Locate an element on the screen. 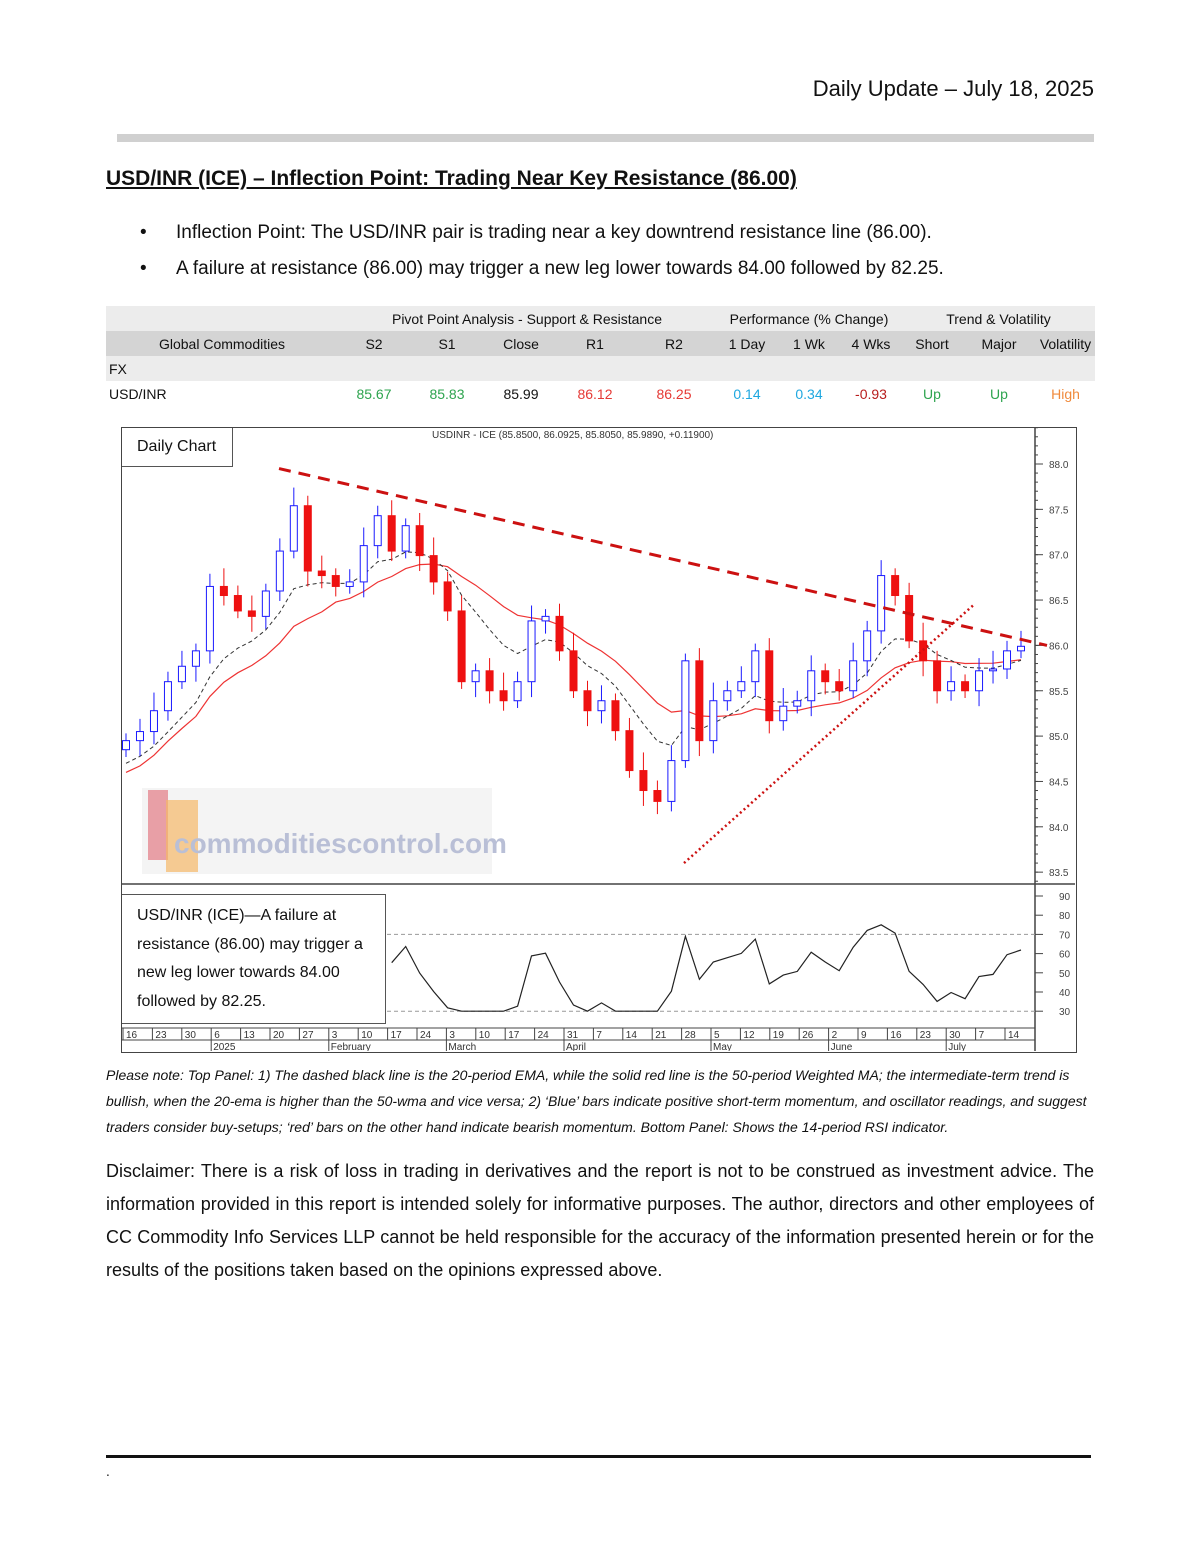 The width and height of the screenshot is (1200, 1553). cell-s1: 85.83 is located at coordinates (447, 393).